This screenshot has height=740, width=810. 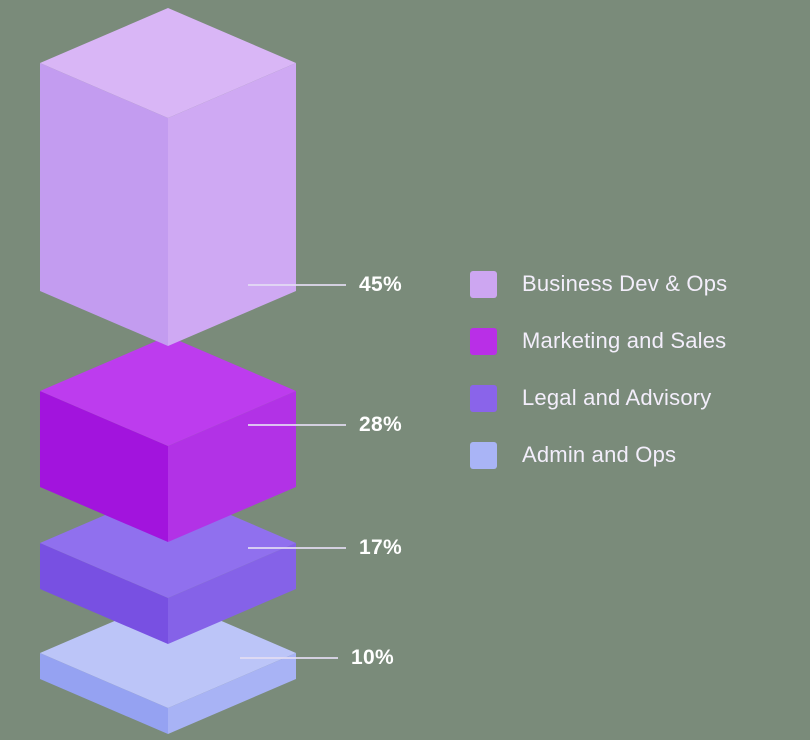 I want to click on legend-item: Legal and Advisory, so click(x=598, y=398).